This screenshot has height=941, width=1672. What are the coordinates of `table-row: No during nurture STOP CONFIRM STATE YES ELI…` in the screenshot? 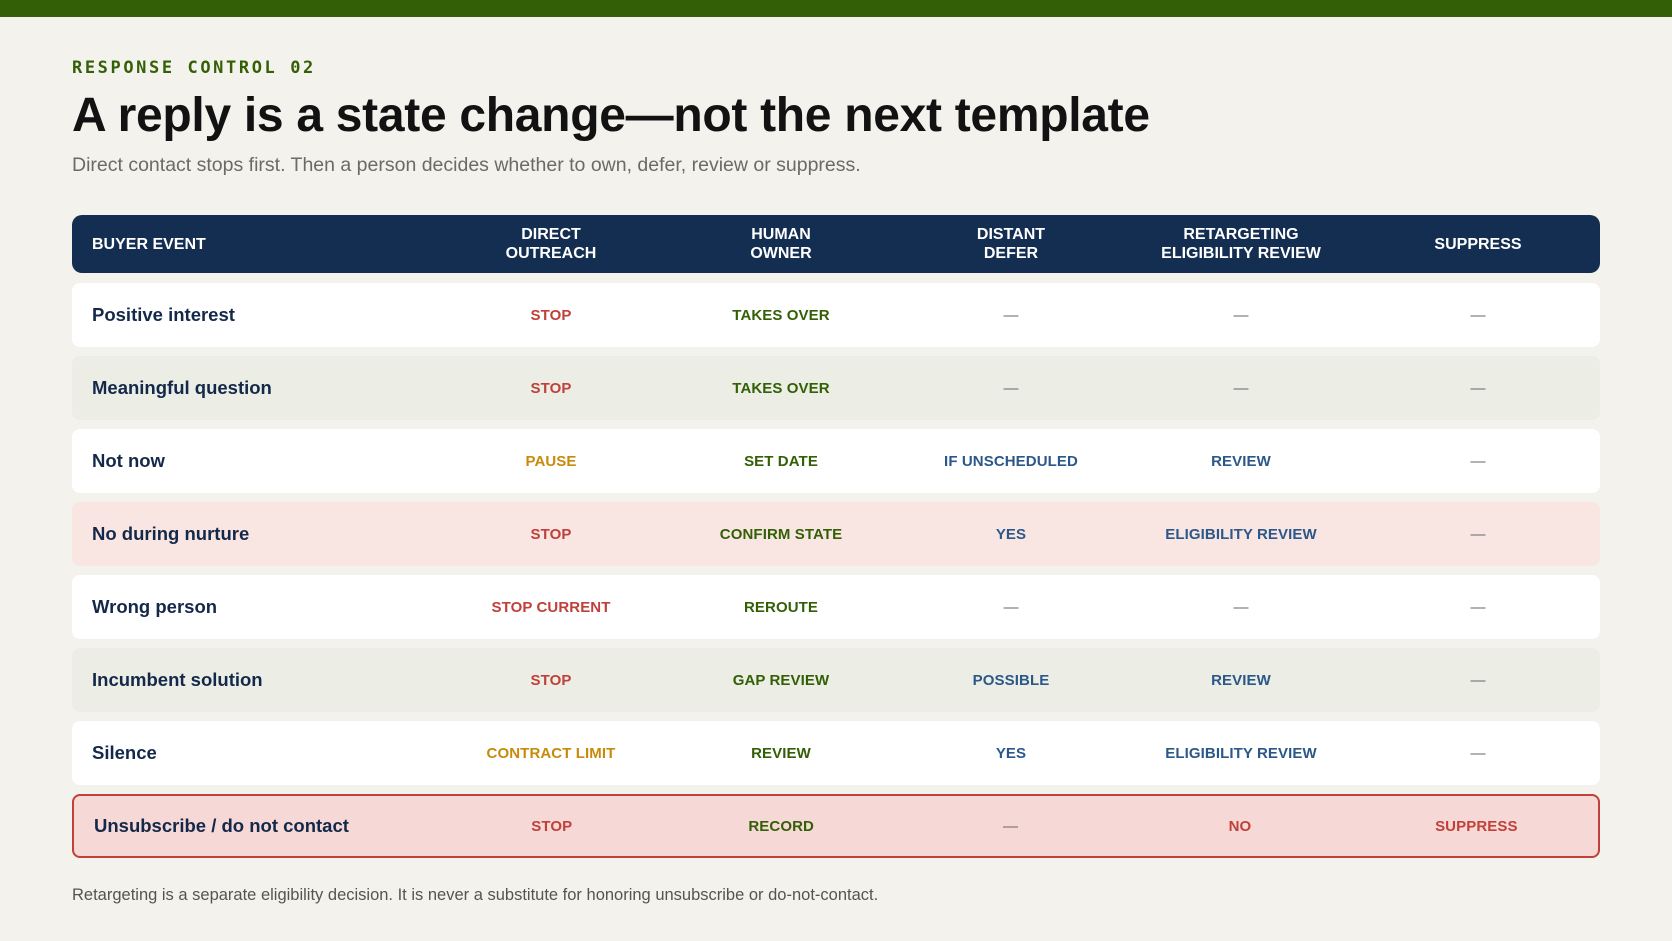 It's located at (836, 534).